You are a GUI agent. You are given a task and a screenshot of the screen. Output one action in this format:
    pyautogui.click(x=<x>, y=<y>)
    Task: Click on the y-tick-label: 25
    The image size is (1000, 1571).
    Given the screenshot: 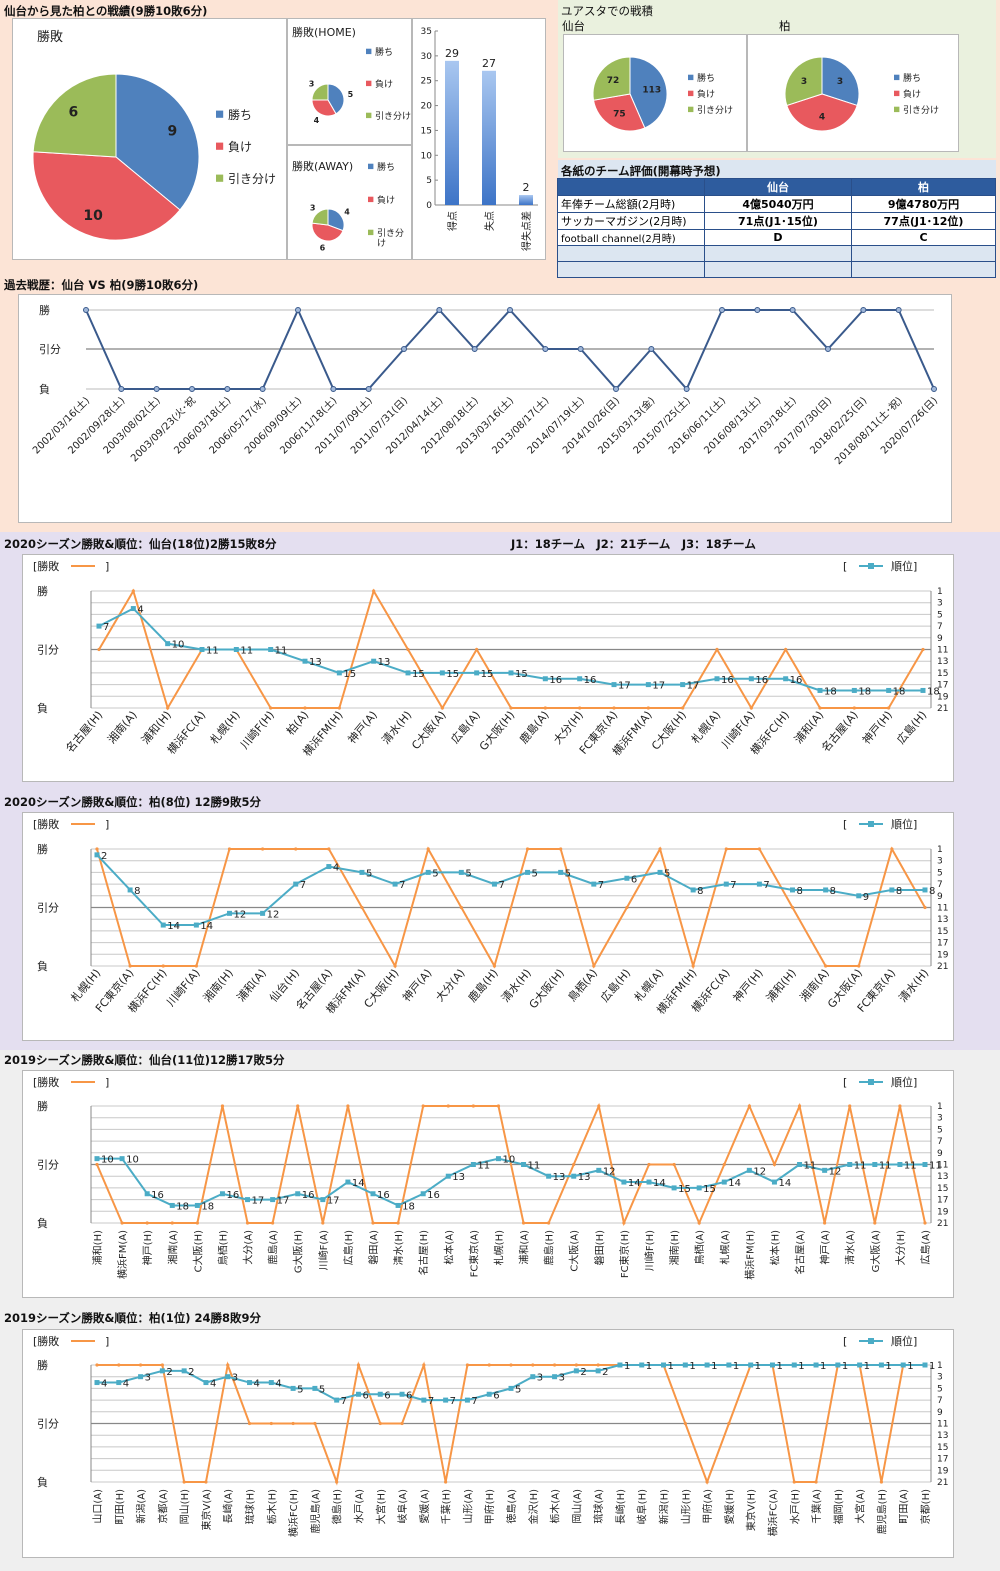 What is the action you would take?
    pyautogui.click(x=426, y=82)
    